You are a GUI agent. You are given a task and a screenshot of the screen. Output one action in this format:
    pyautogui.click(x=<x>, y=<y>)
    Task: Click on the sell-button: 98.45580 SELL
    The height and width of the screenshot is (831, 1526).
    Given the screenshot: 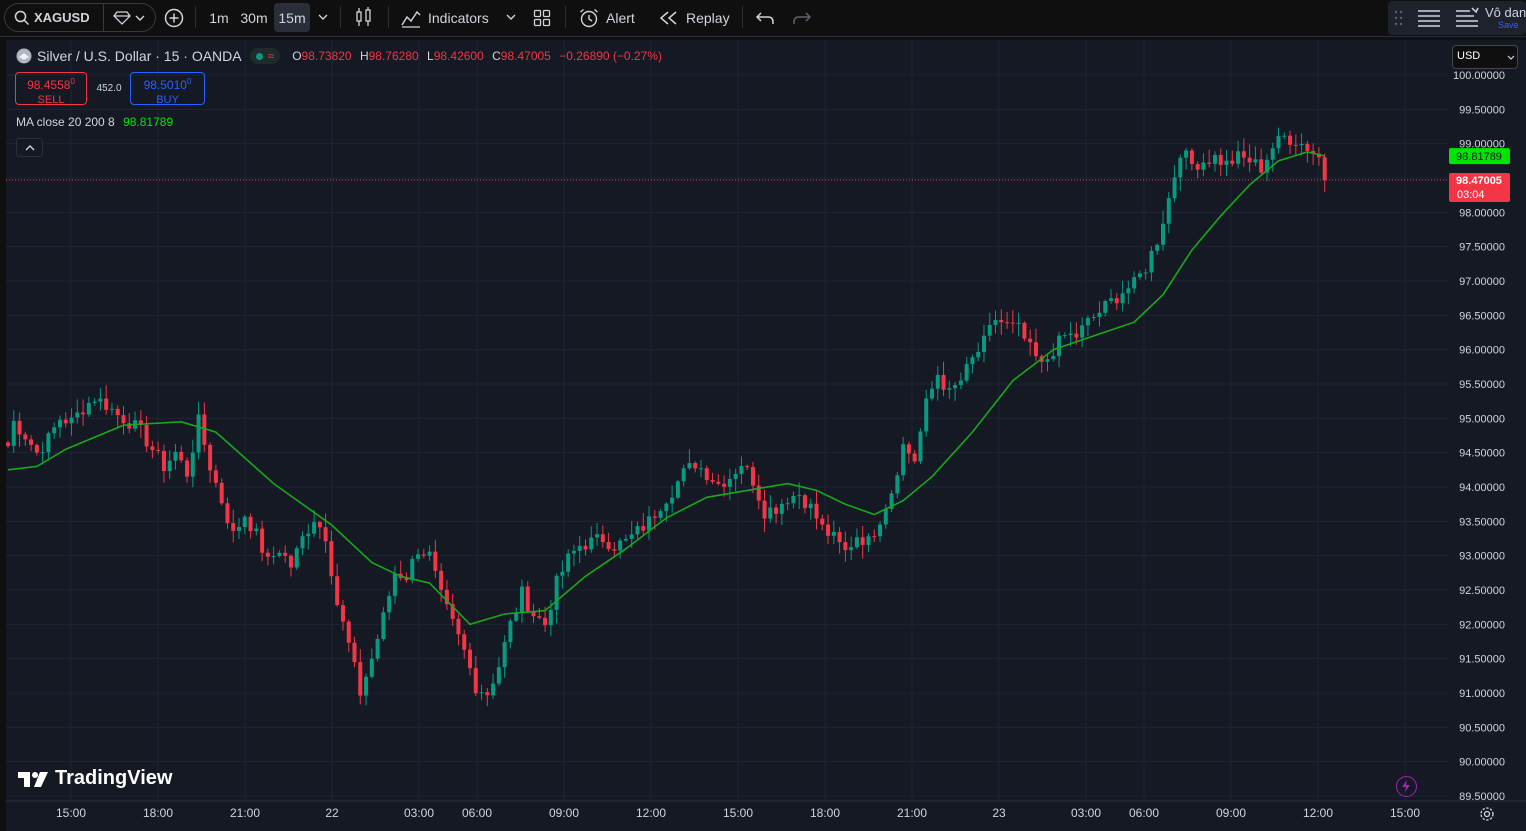 What is the action you would take?
    pyautogui.click(x=51, y=89)
    